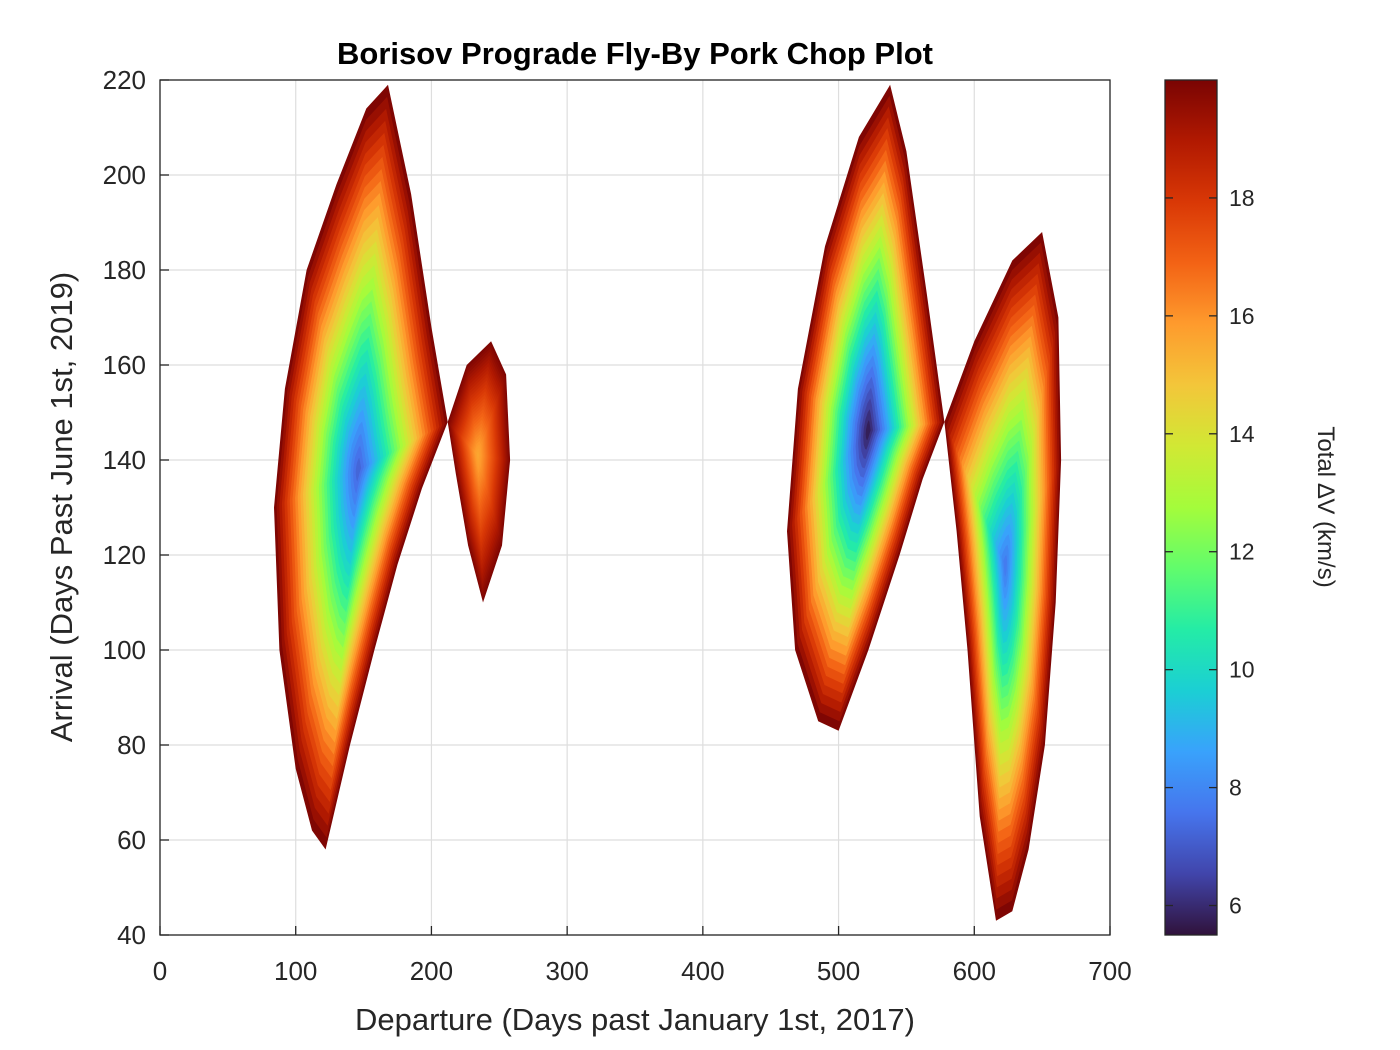 This screenshot has width=1400, height=1050. I want to click on y-axis-ticks: 40 60 80 100 120 140 160 180 200 220, so click(136, 507).